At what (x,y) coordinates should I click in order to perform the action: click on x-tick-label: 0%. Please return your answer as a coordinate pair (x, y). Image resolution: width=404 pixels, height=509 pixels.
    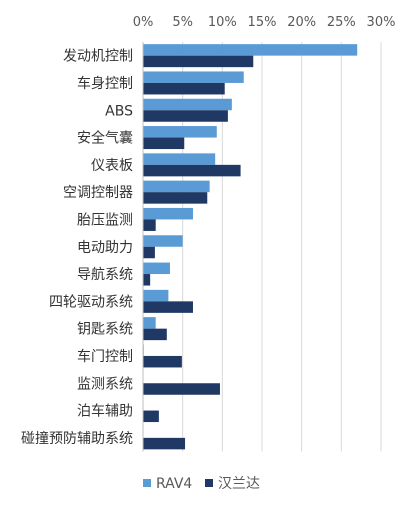
    Looking at the image, I should click on (143, 22).